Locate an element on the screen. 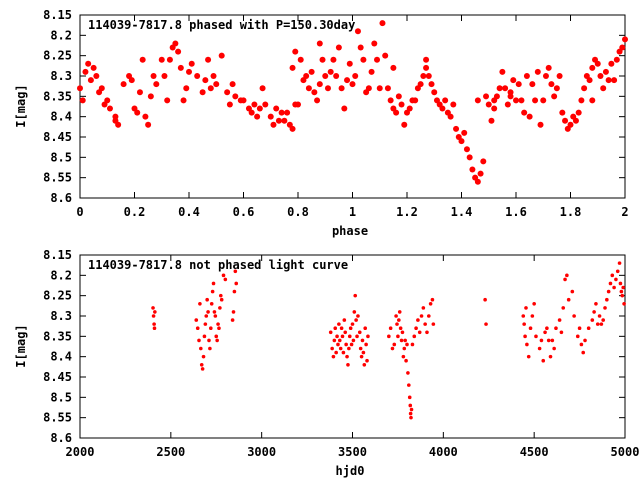 The height and width of the screenshot is (480, 640). y-axis-label: I[mag] is located at coordinates (21, 345).